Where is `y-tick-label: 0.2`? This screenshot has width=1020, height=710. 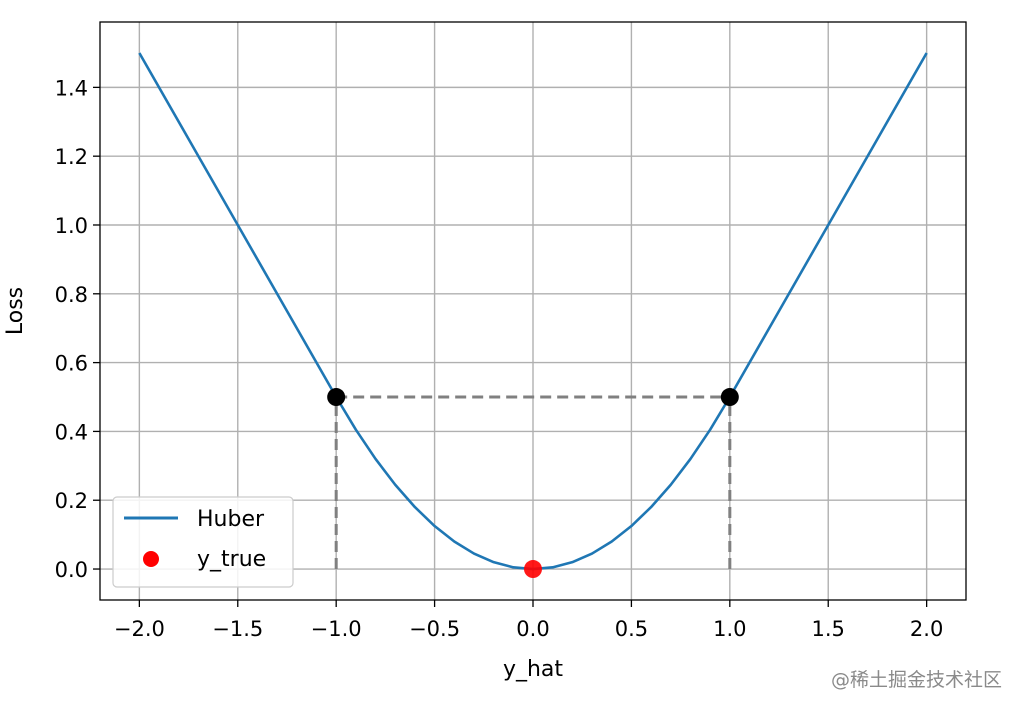
y-tick-label: 0.2 is located at coordinates (71, 501).